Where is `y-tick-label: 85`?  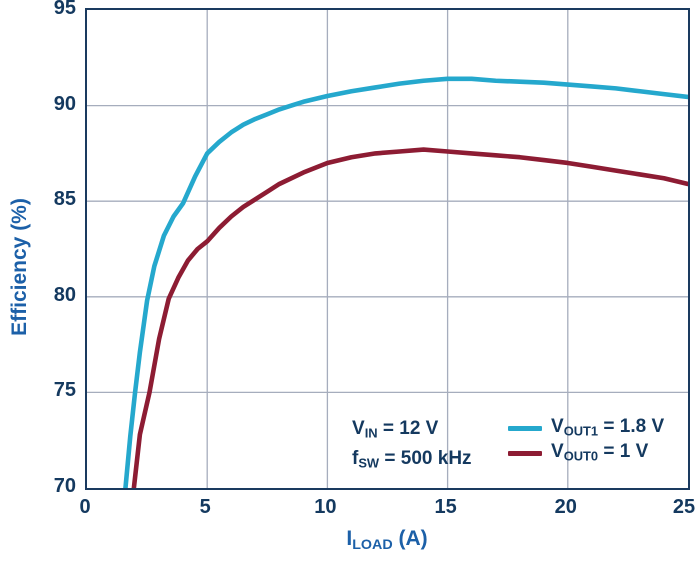 y-tick-label: 85 is located at coordinates (64, 199).